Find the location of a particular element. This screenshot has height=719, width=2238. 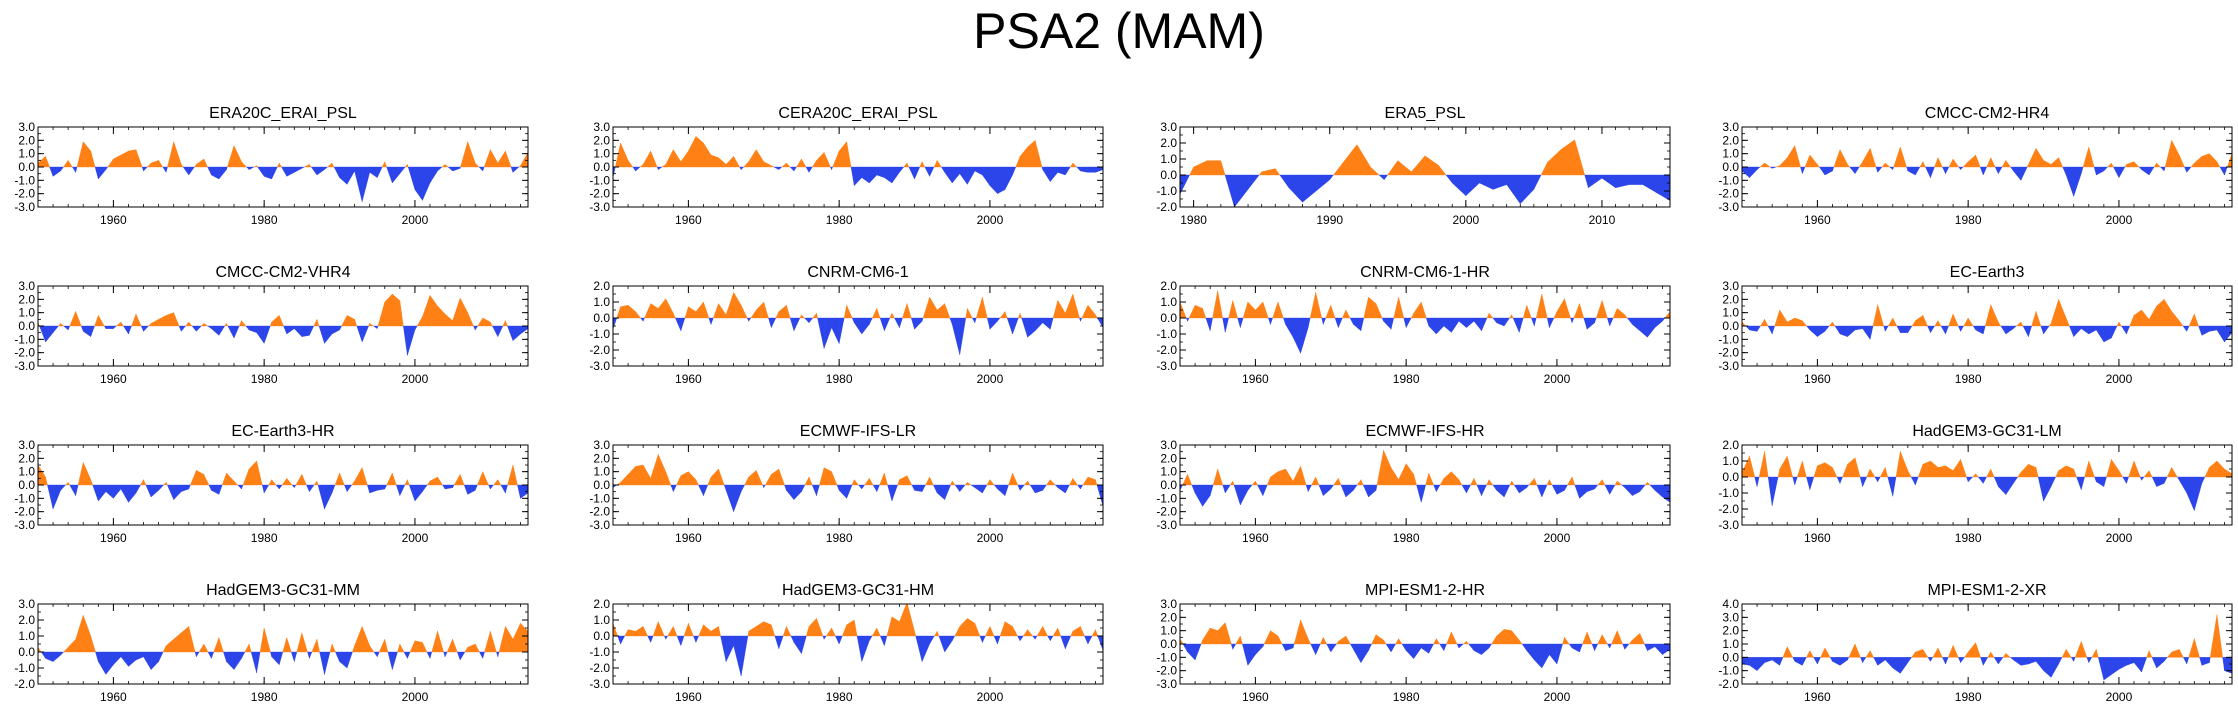

y-tick-label: 1.0 is located at coordinates (1168, 302).